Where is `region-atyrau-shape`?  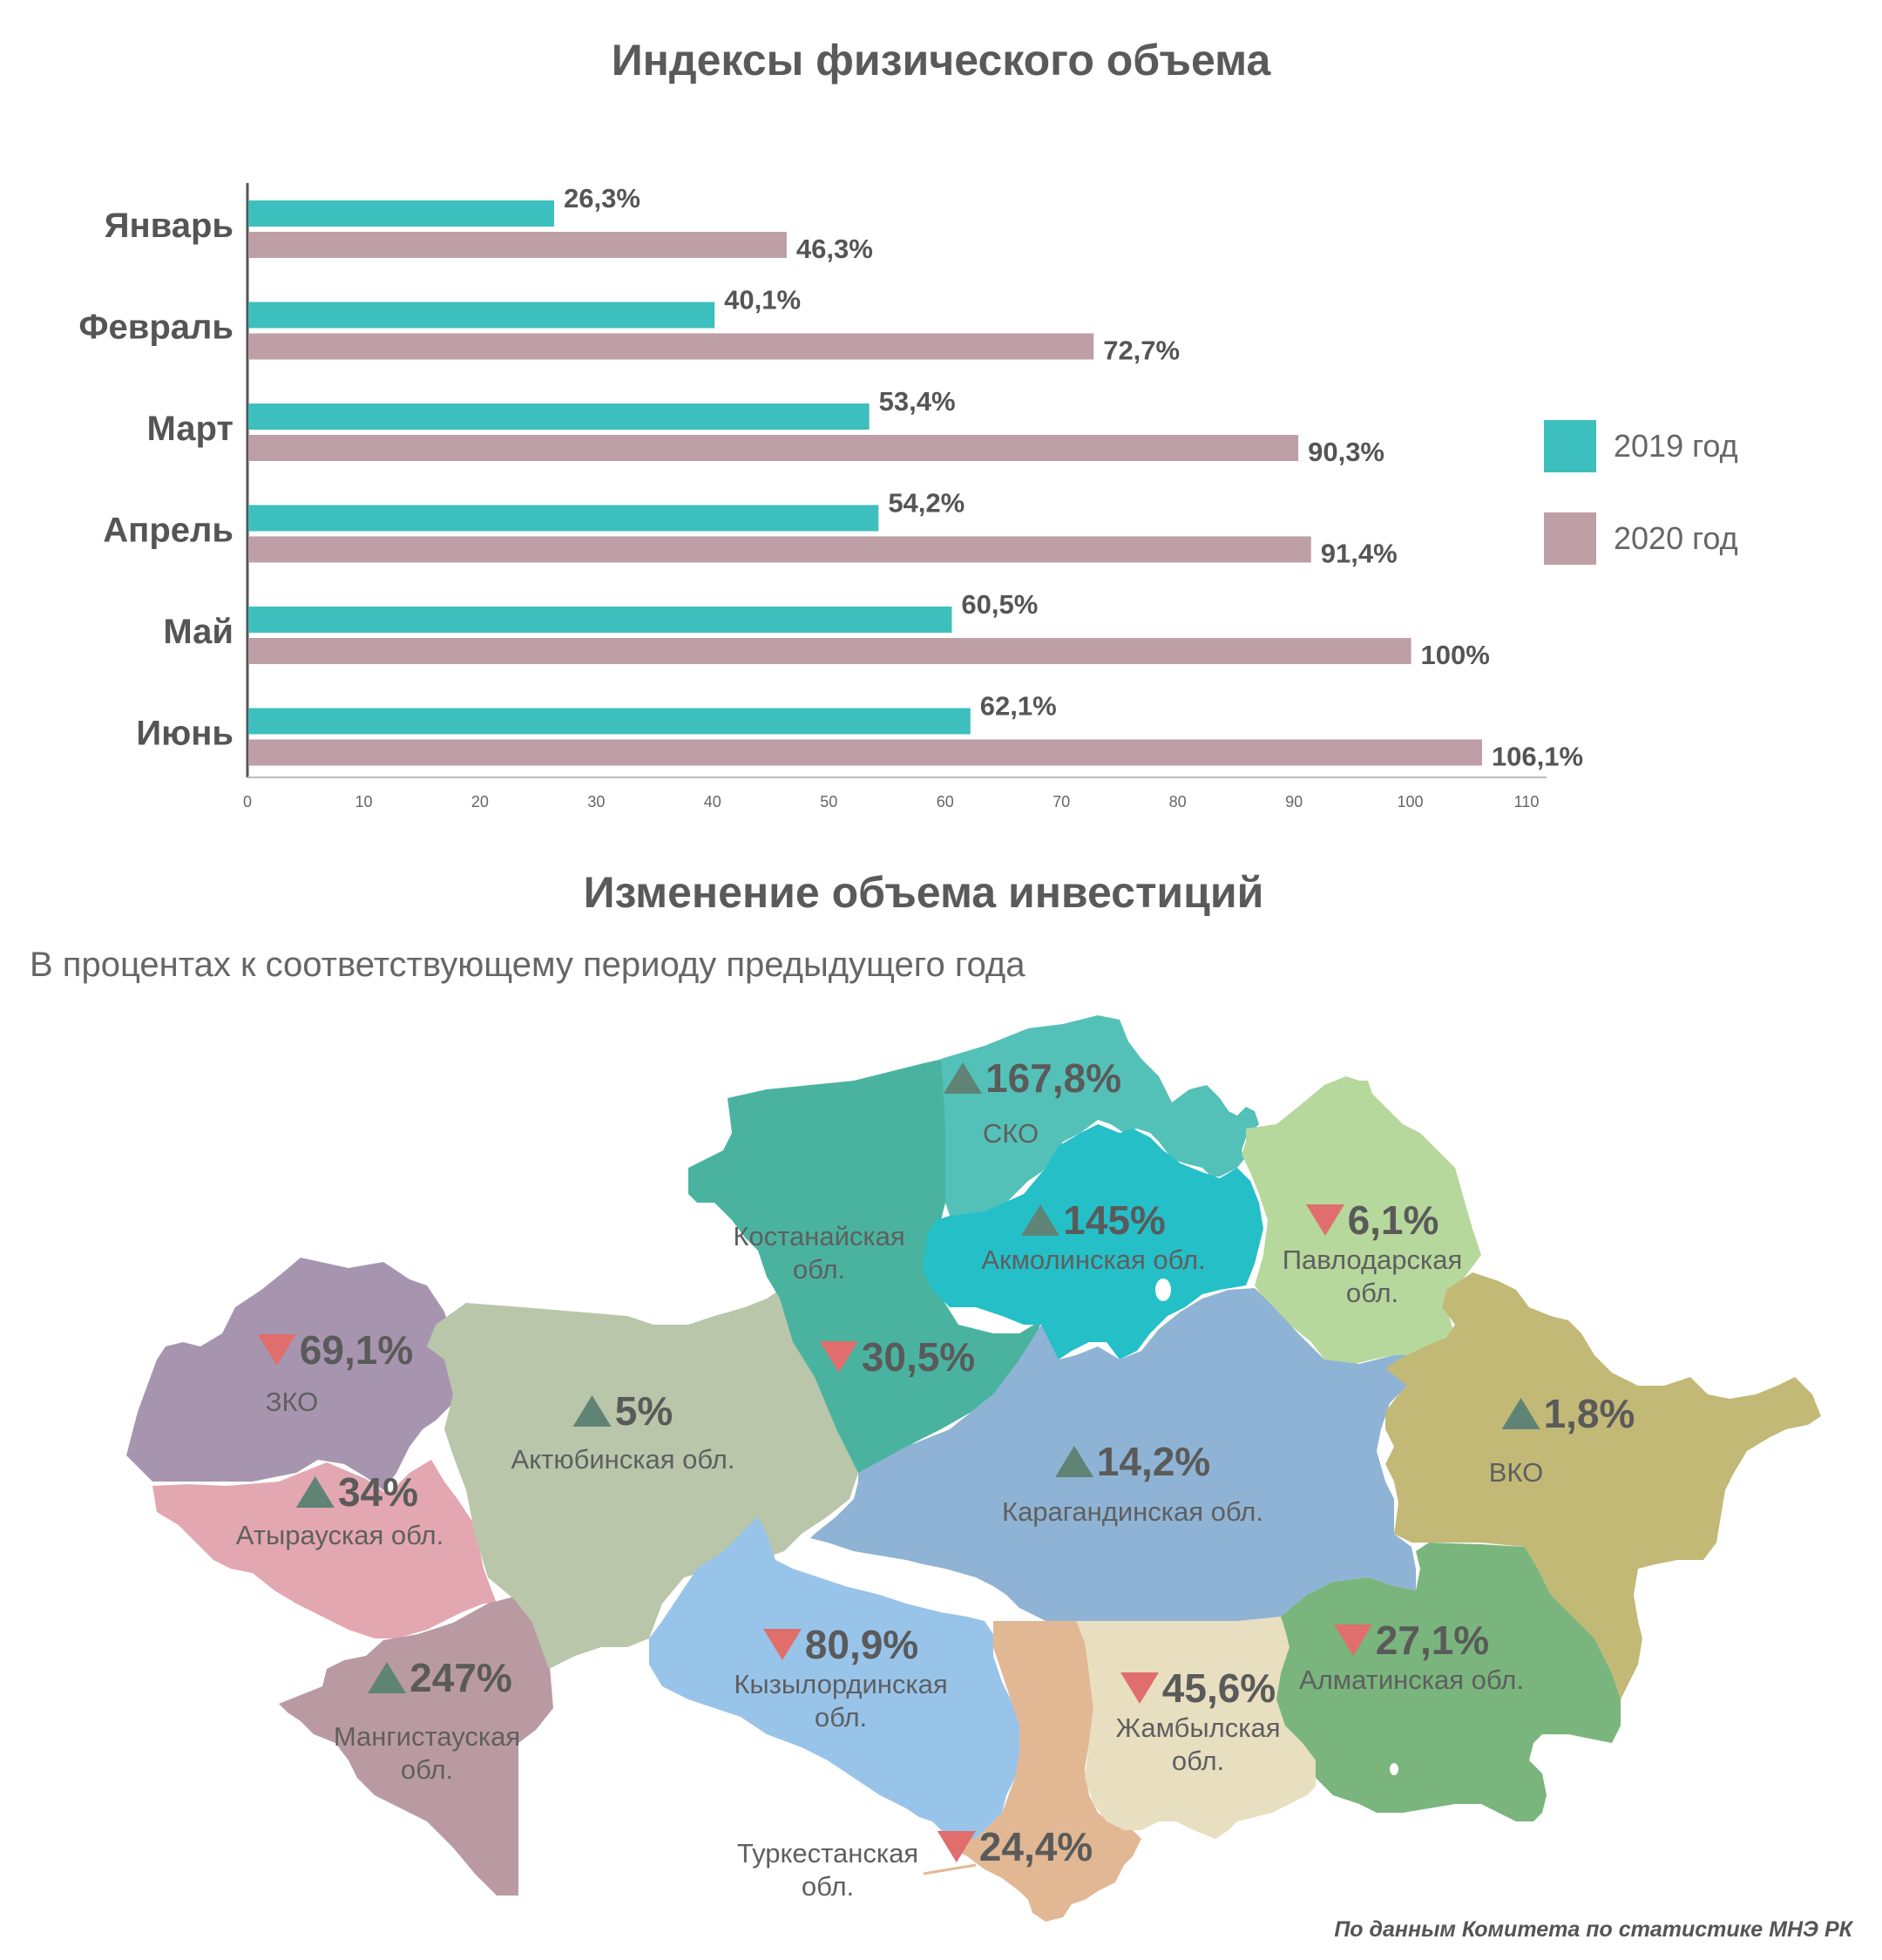
region-atyrau-shape is located at coordinates (346, 1549).